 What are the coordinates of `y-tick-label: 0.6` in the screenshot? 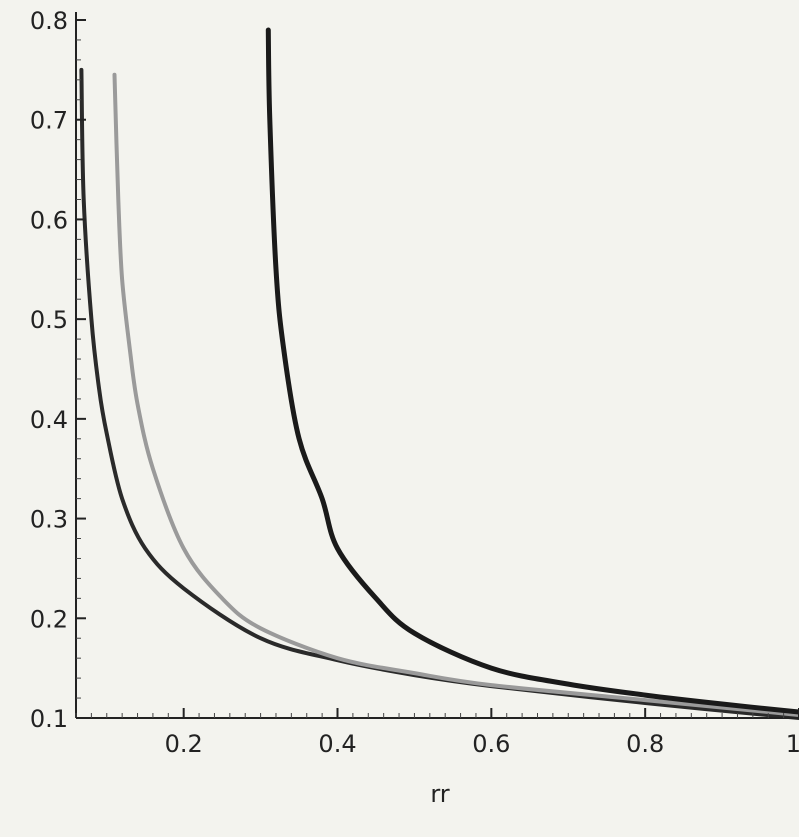 It's located at (49, 220).